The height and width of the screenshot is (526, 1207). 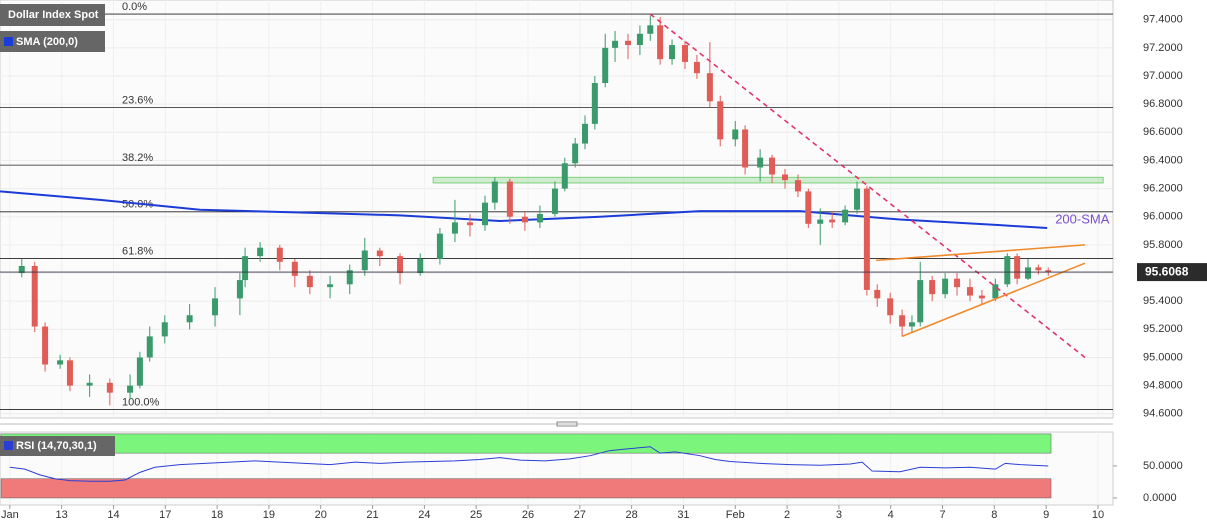 I want to click on y-tick-label: 95.2000, so click(x=1163, y=329).